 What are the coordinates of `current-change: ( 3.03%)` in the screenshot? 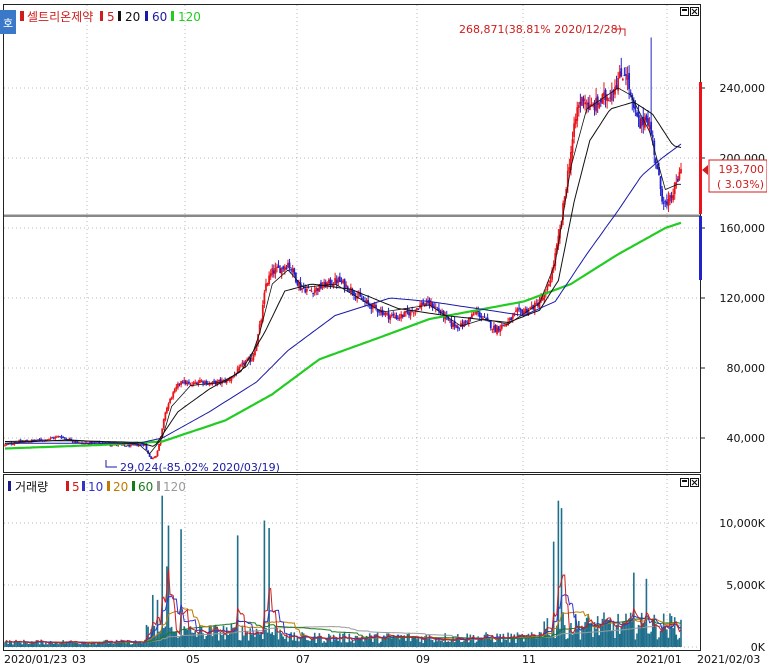 It's located at (740, 184).